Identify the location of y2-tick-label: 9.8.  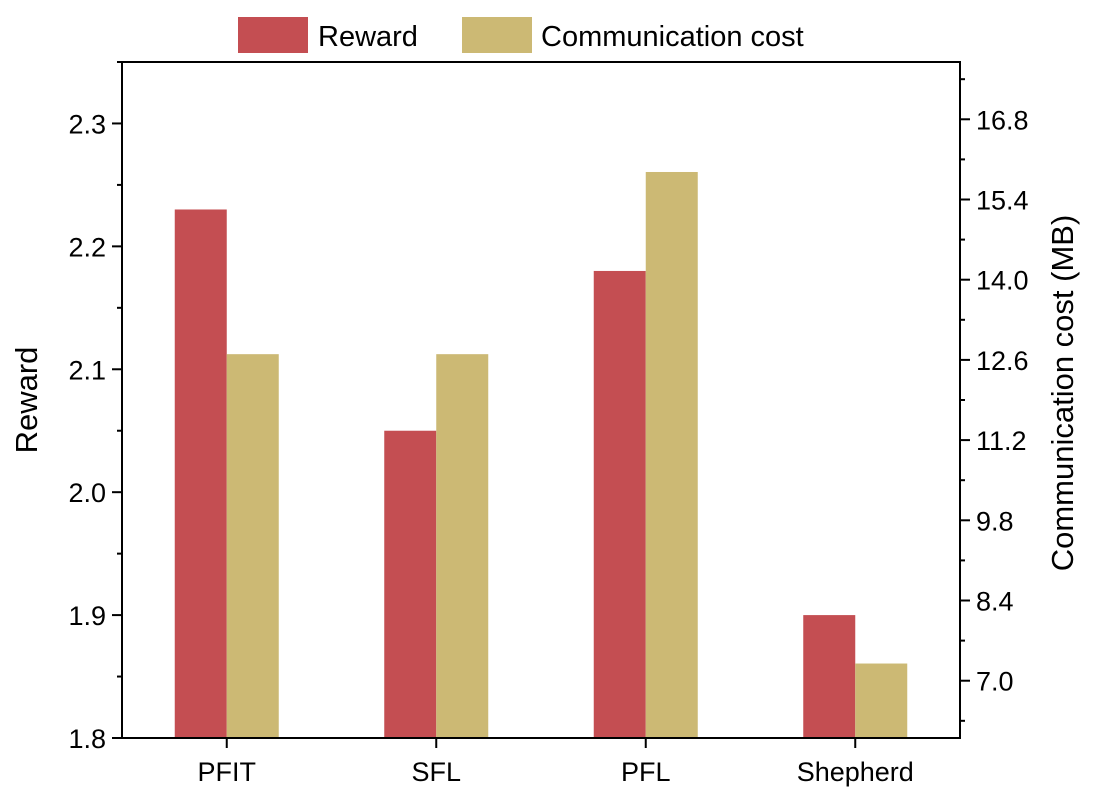
(995, 521).